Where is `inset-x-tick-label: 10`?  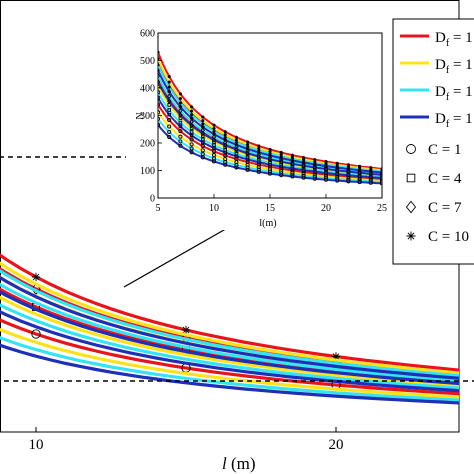
inset-x-tick-label: 10 is located at coordinates (214, 208).